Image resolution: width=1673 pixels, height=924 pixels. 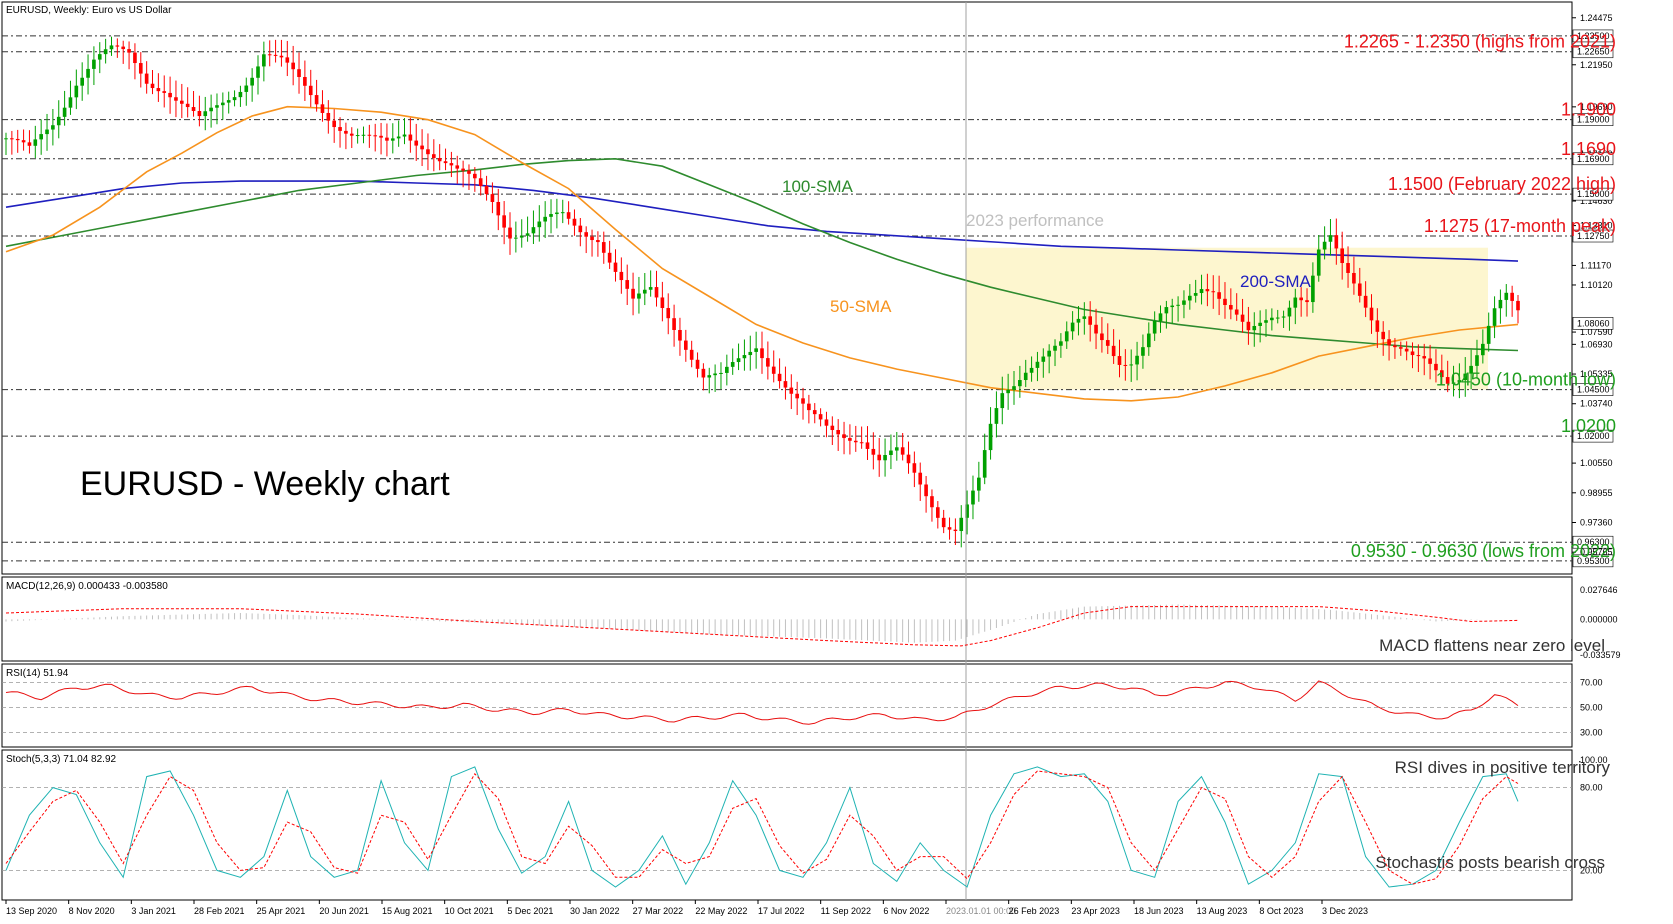 I want to click on y-tick-label: 0.95765, so click(x=1596, y=552).